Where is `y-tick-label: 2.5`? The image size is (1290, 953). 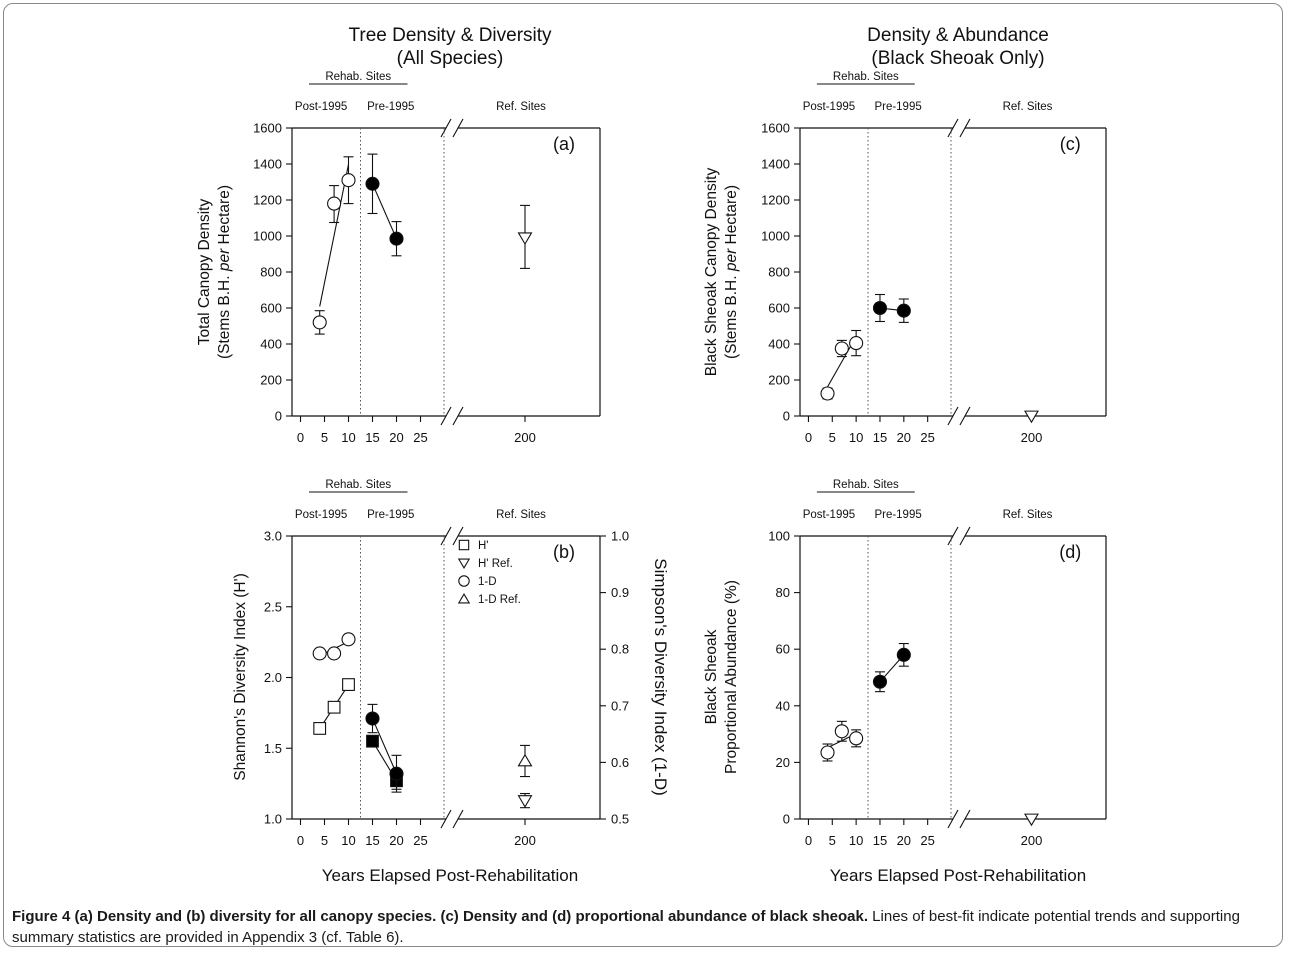
y-tick-label: 2.5 is located at coordinates (273, 606).